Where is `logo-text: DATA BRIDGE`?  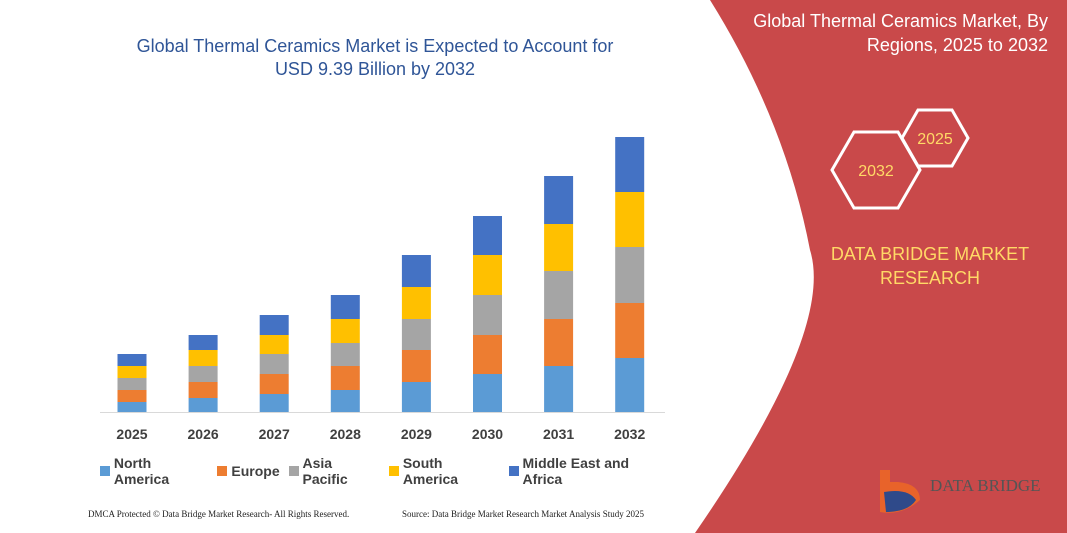
logo-text: DATA BRIDGE is located at coordinates (985, 485).